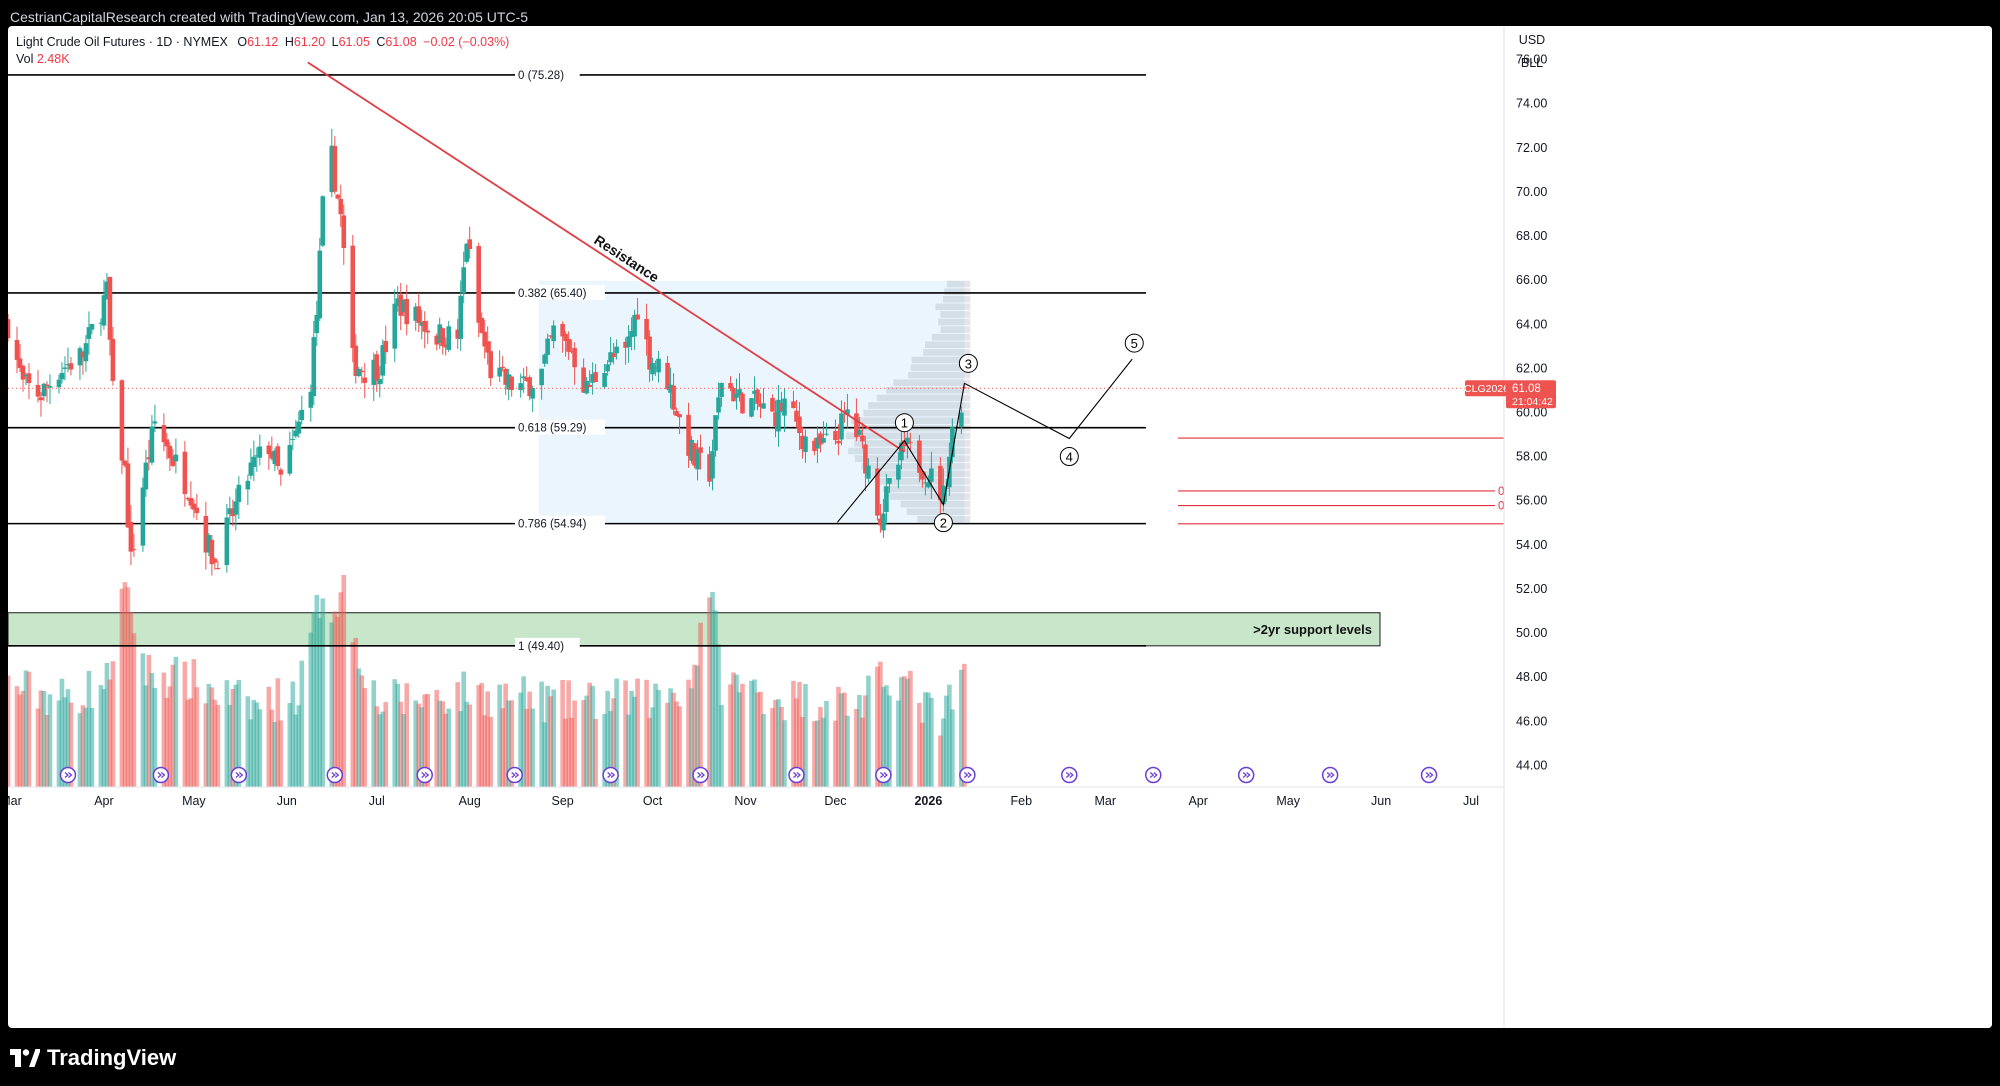  What do you see at coordinates (1532, 40) in the screenshot?
I see `currency-label: USD` at bounding box center [1532, 40].